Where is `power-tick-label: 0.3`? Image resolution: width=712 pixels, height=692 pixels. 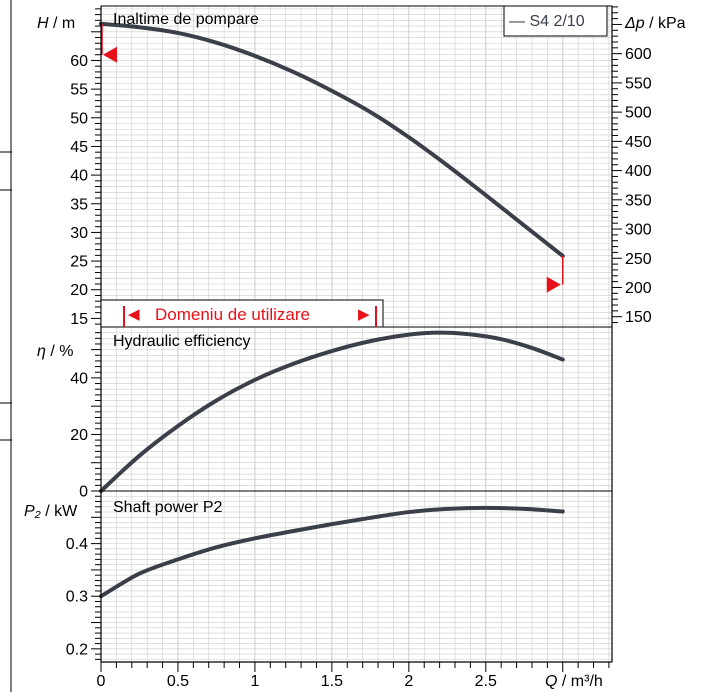 power-tick-label: 0.3 is located at coordinates (77, 597).